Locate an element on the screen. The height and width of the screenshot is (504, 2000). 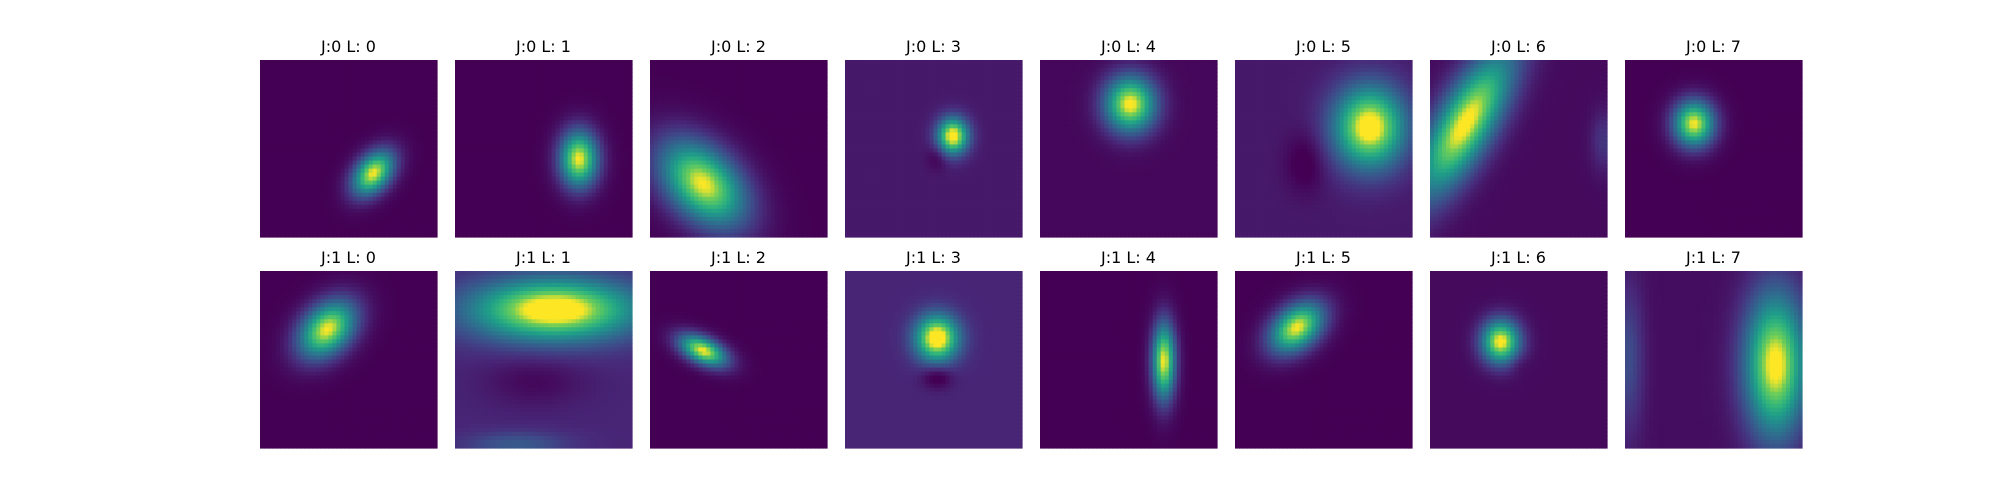
panel-14: J:1 L: 5 is located at coordinates (1324, 348).